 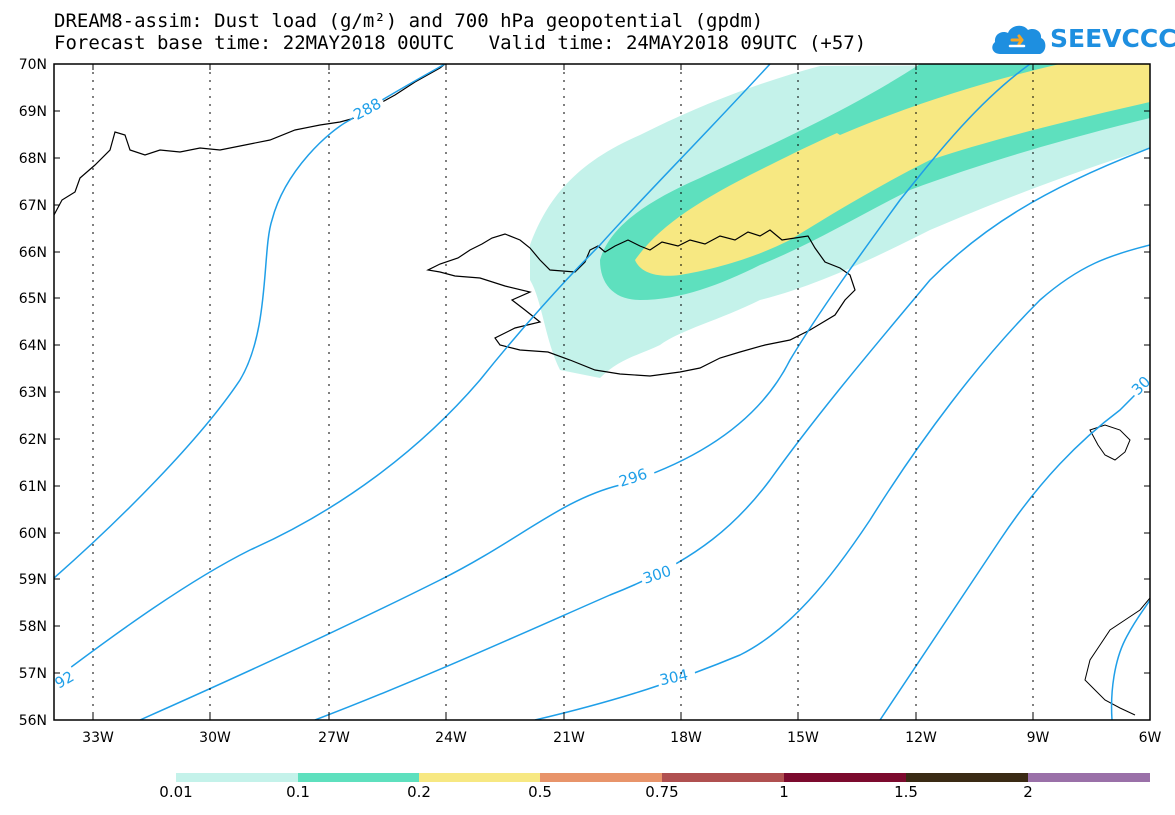 I want to click on iceland-coast, so click(x=641, y=303).